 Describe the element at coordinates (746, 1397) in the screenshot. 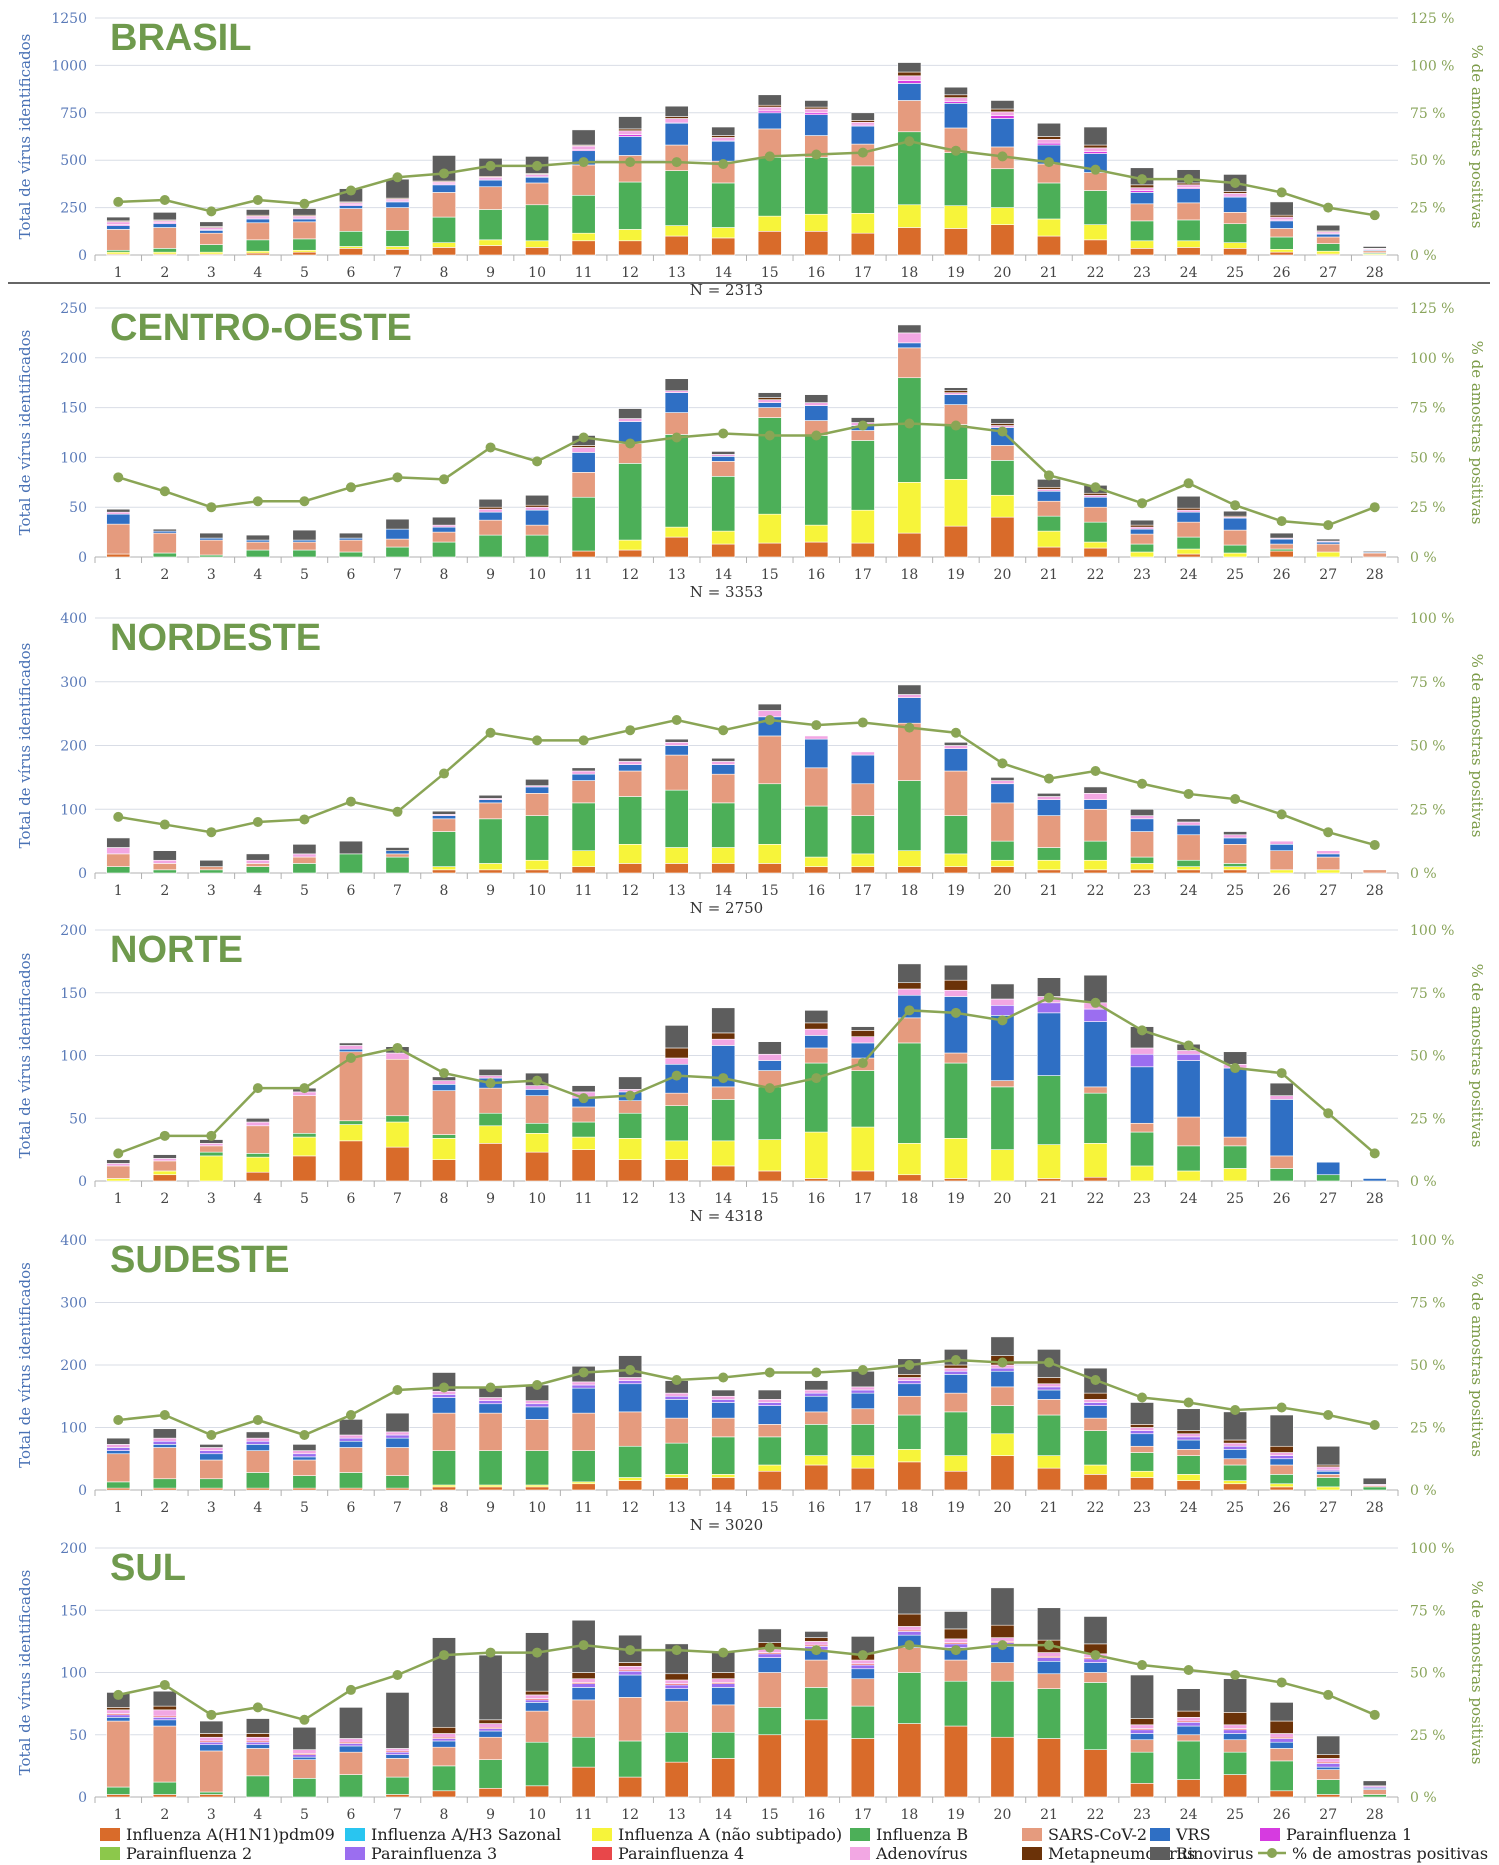

I see `positivity-line` at that location.